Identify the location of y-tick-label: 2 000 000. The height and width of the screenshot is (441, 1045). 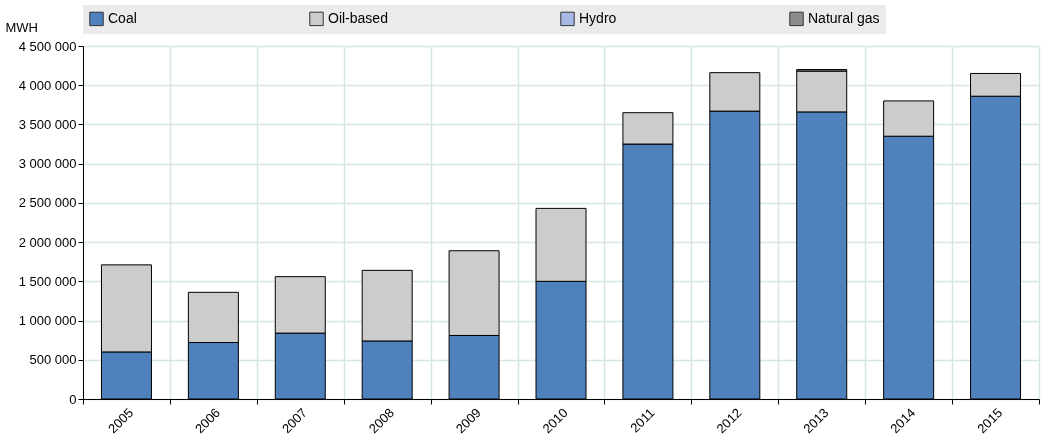
(47, 242).